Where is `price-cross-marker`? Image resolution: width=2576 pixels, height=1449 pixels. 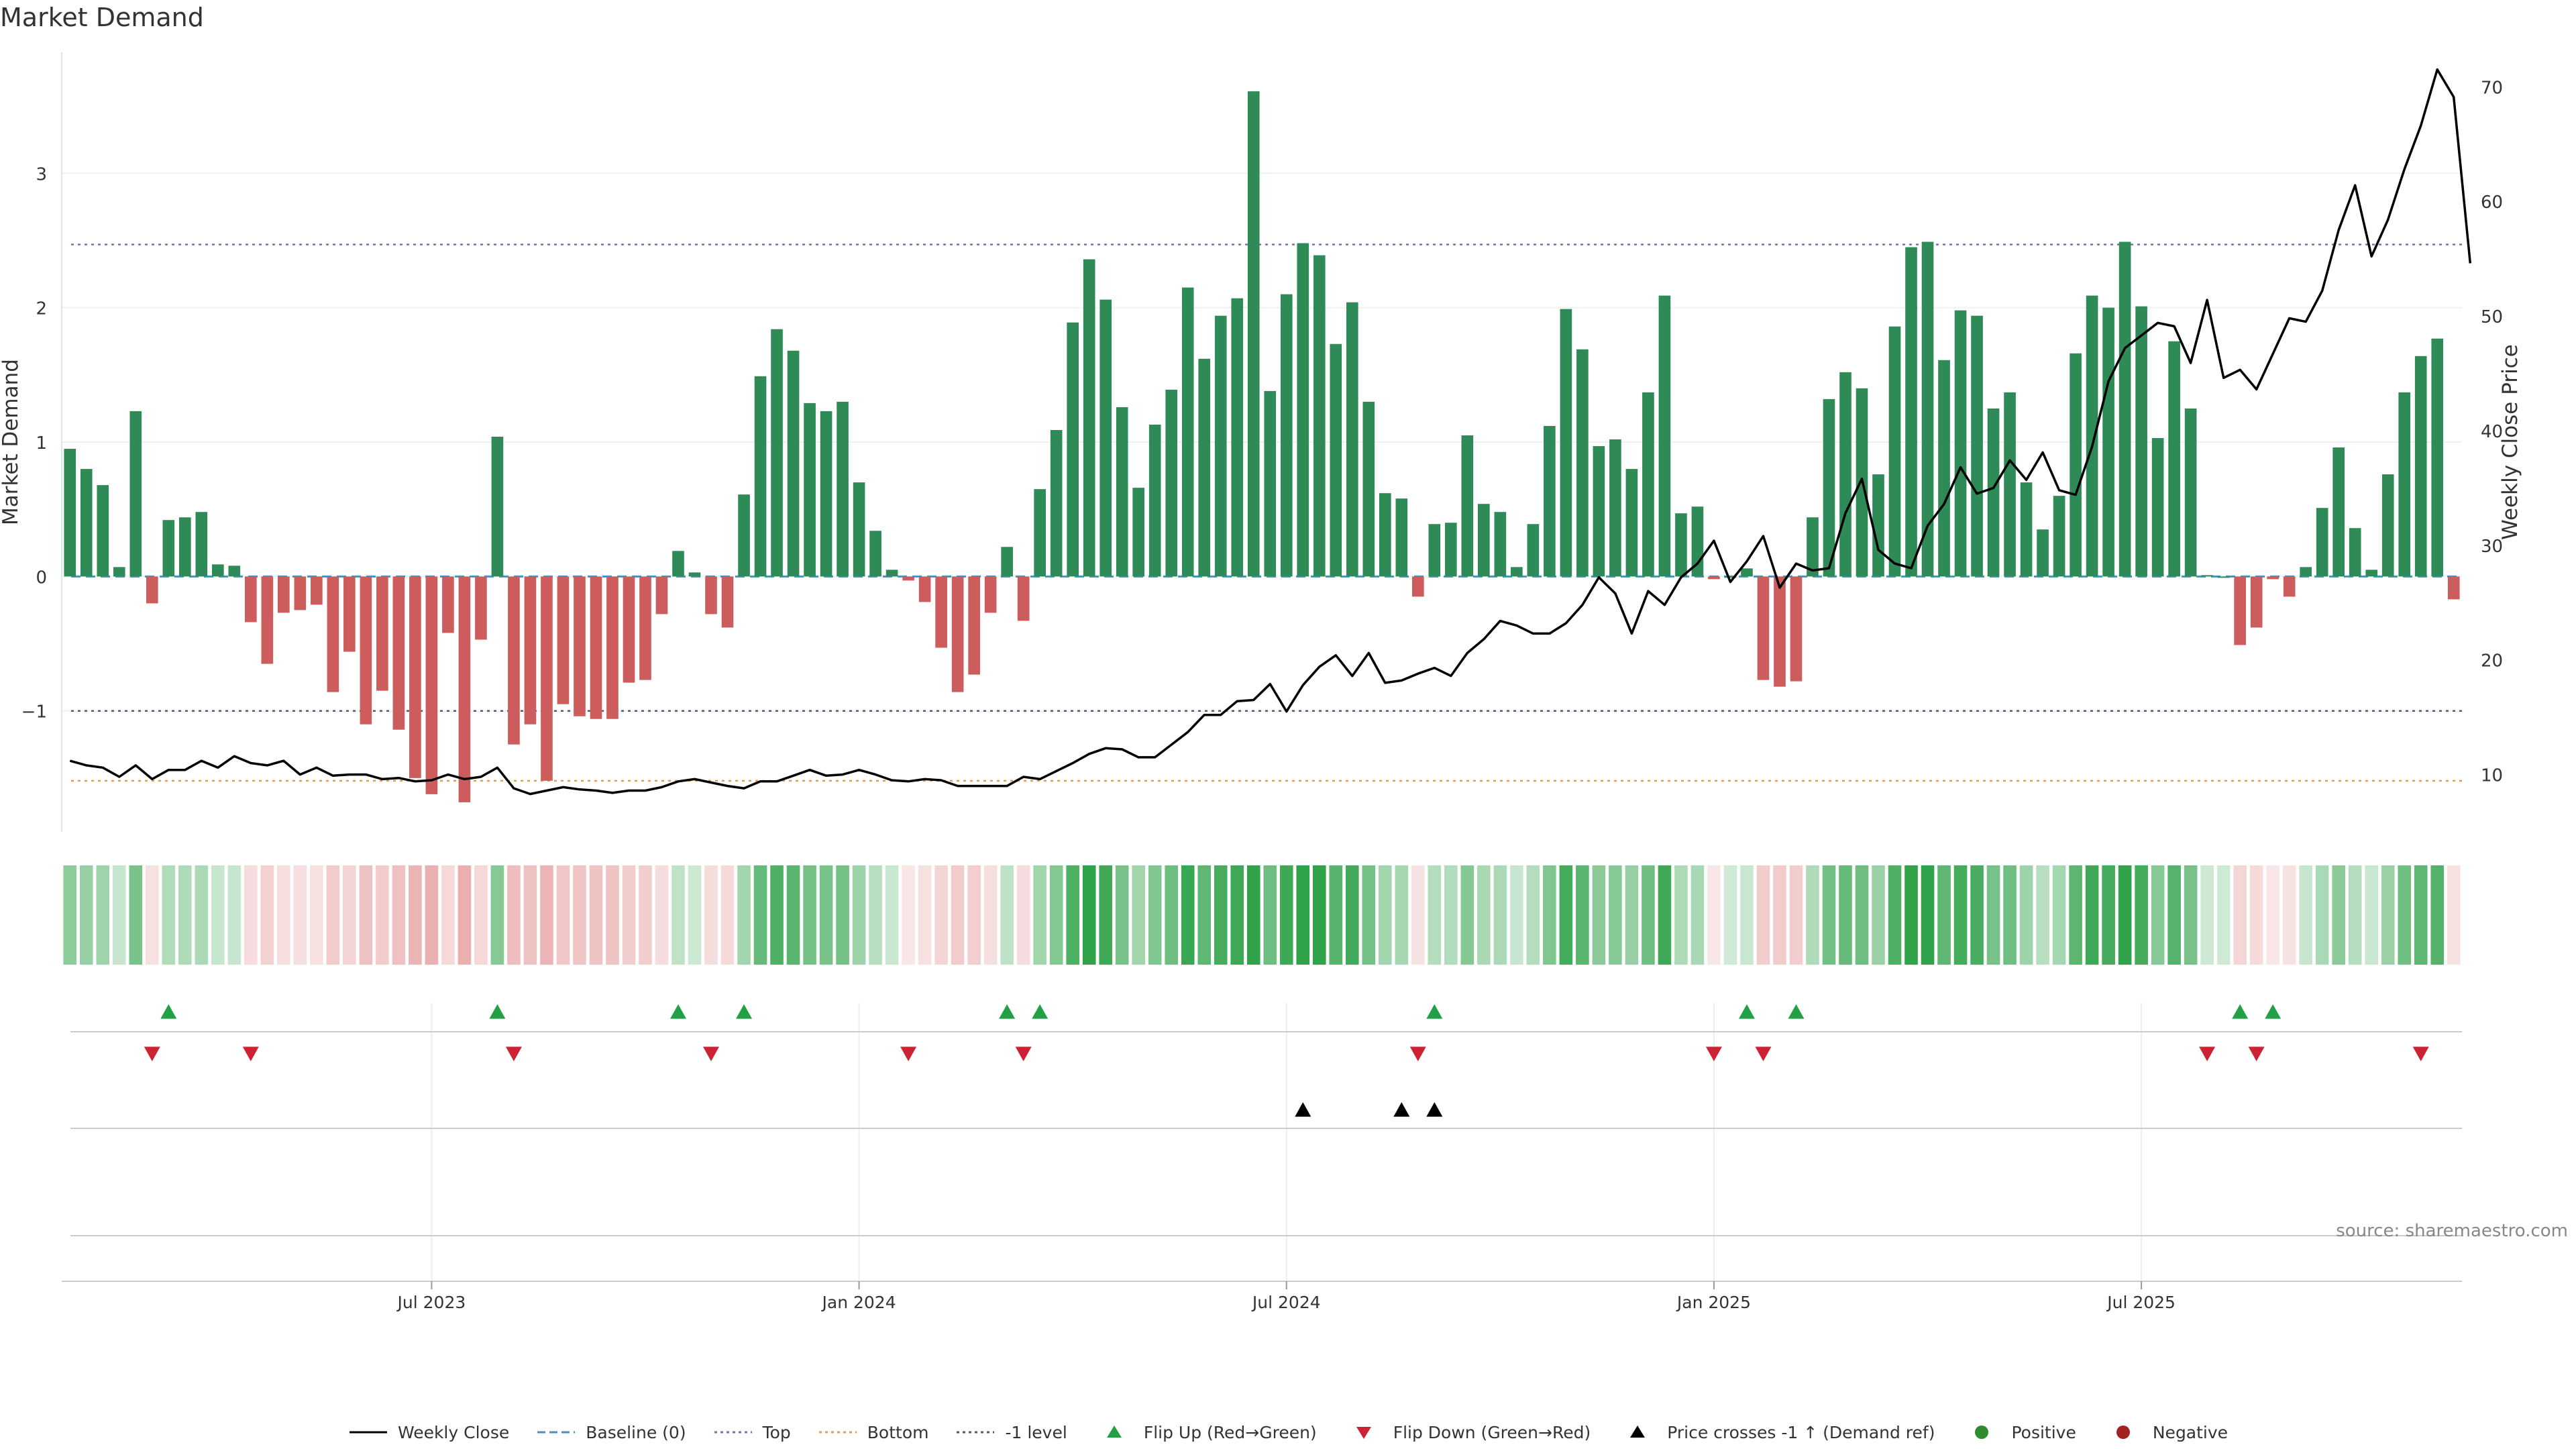
price-cross-marker is located at coordinates (1434, 1109).